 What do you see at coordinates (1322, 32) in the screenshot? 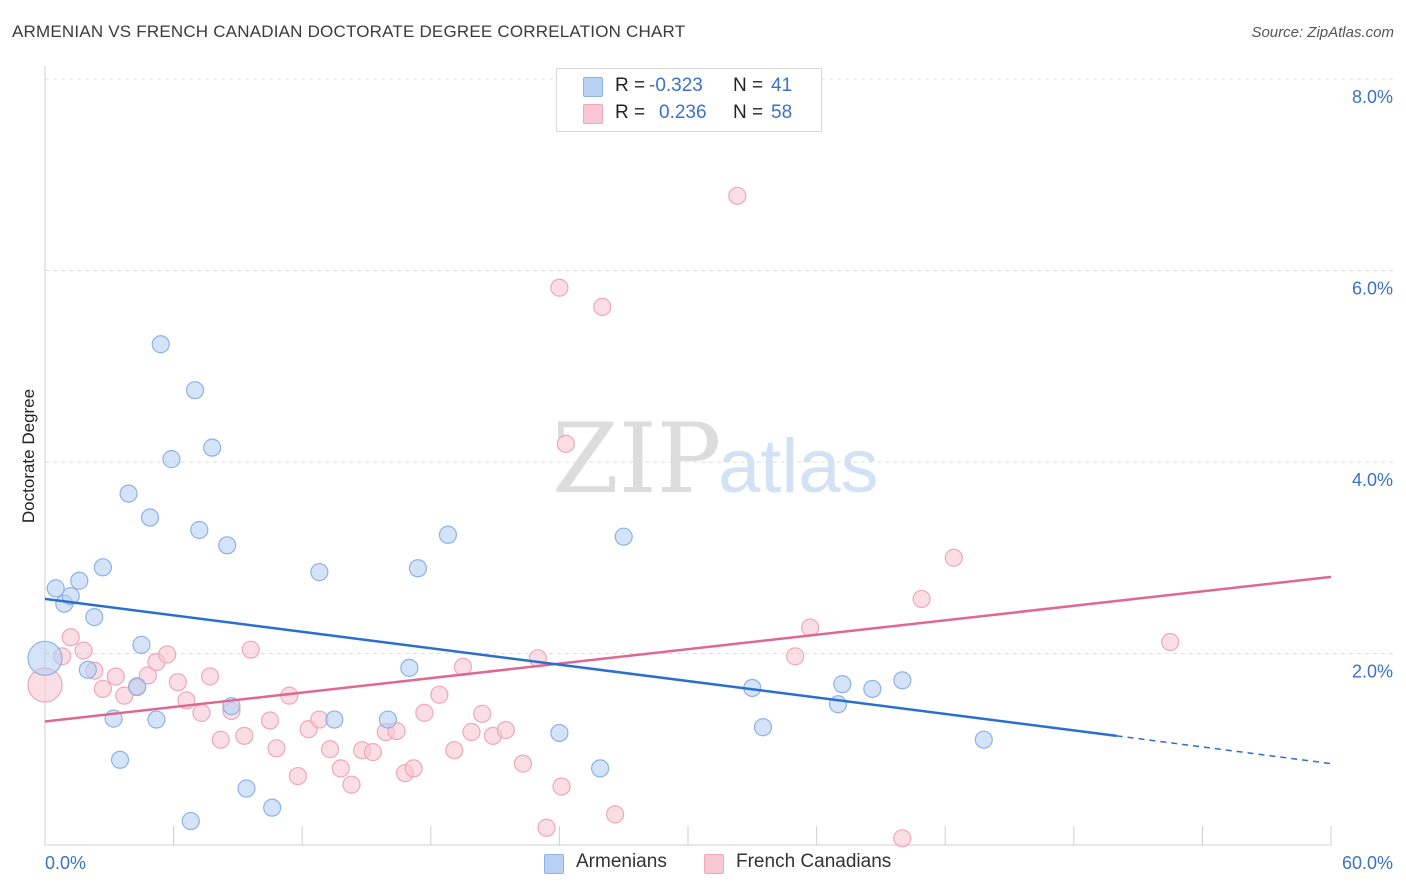
I see `chart-source: Source: ZipAtlas.com` at bounding box center [1322, 32].